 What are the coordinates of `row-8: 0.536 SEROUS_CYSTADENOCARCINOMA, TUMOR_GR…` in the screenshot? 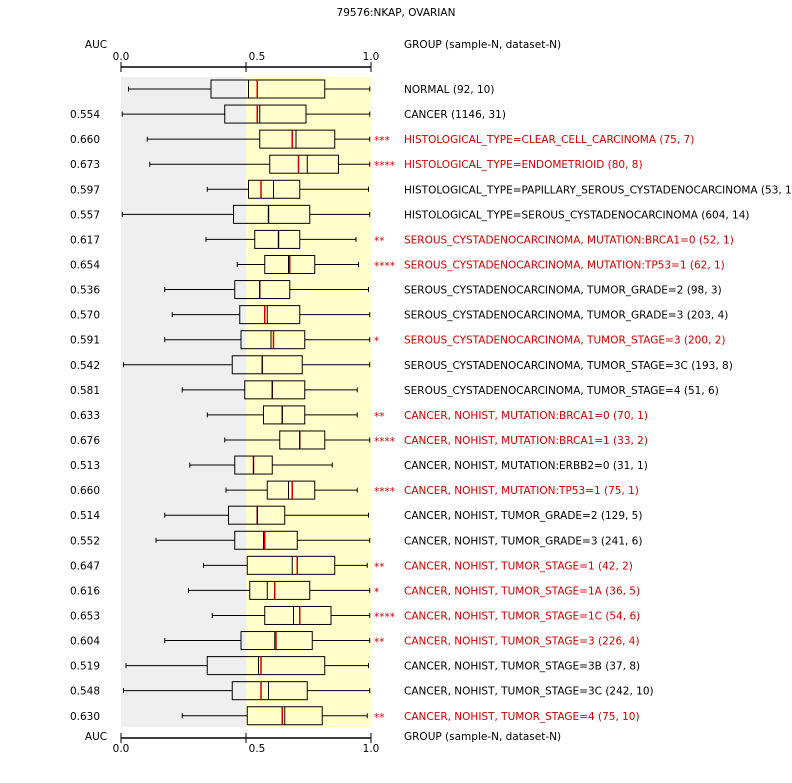 It's located at (396, 290).